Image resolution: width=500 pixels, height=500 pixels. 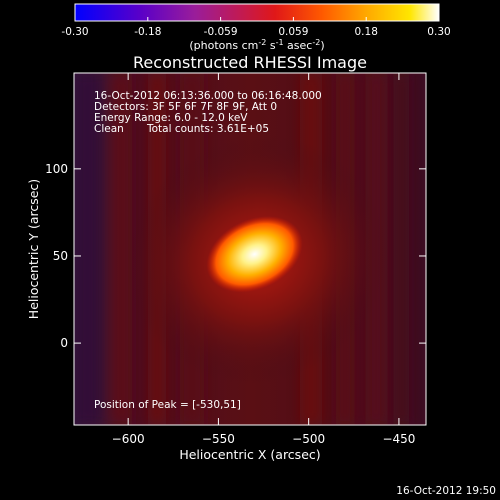 What do you see at coordinates (167, 405) in the screenshot?
I see `peak-position-label: Position of Peak = [-530,51]` at bounding box center [167, 405].